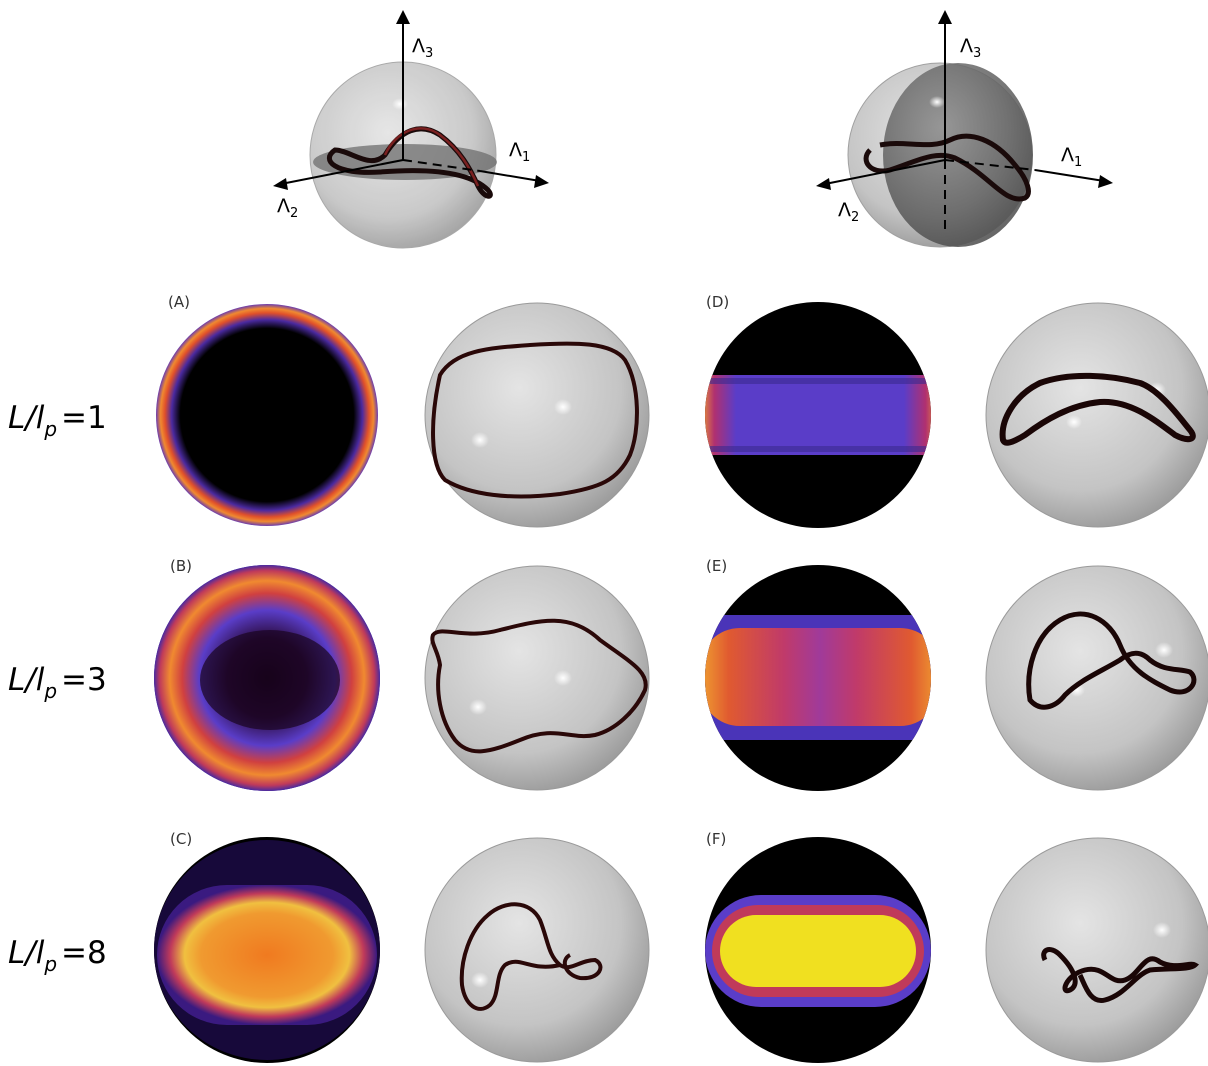 The height and width of the screenshot is (1066, 1208). What do you see at coordinates (181, 566) in the screenshot?
I see `panel-label-b: (B)` at bounding box center [181, 566].